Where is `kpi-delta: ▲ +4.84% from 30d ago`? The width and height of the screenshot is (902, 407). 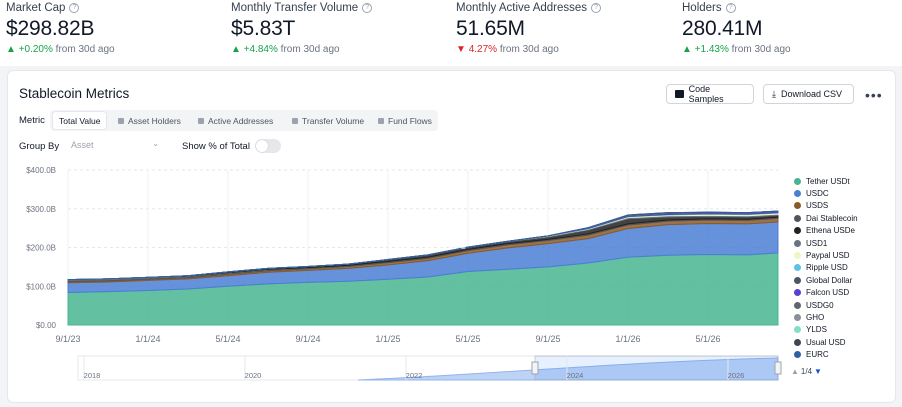
kpi-delta: ▲ +4.84% from 30d ago is located at coordinates (301, 49).